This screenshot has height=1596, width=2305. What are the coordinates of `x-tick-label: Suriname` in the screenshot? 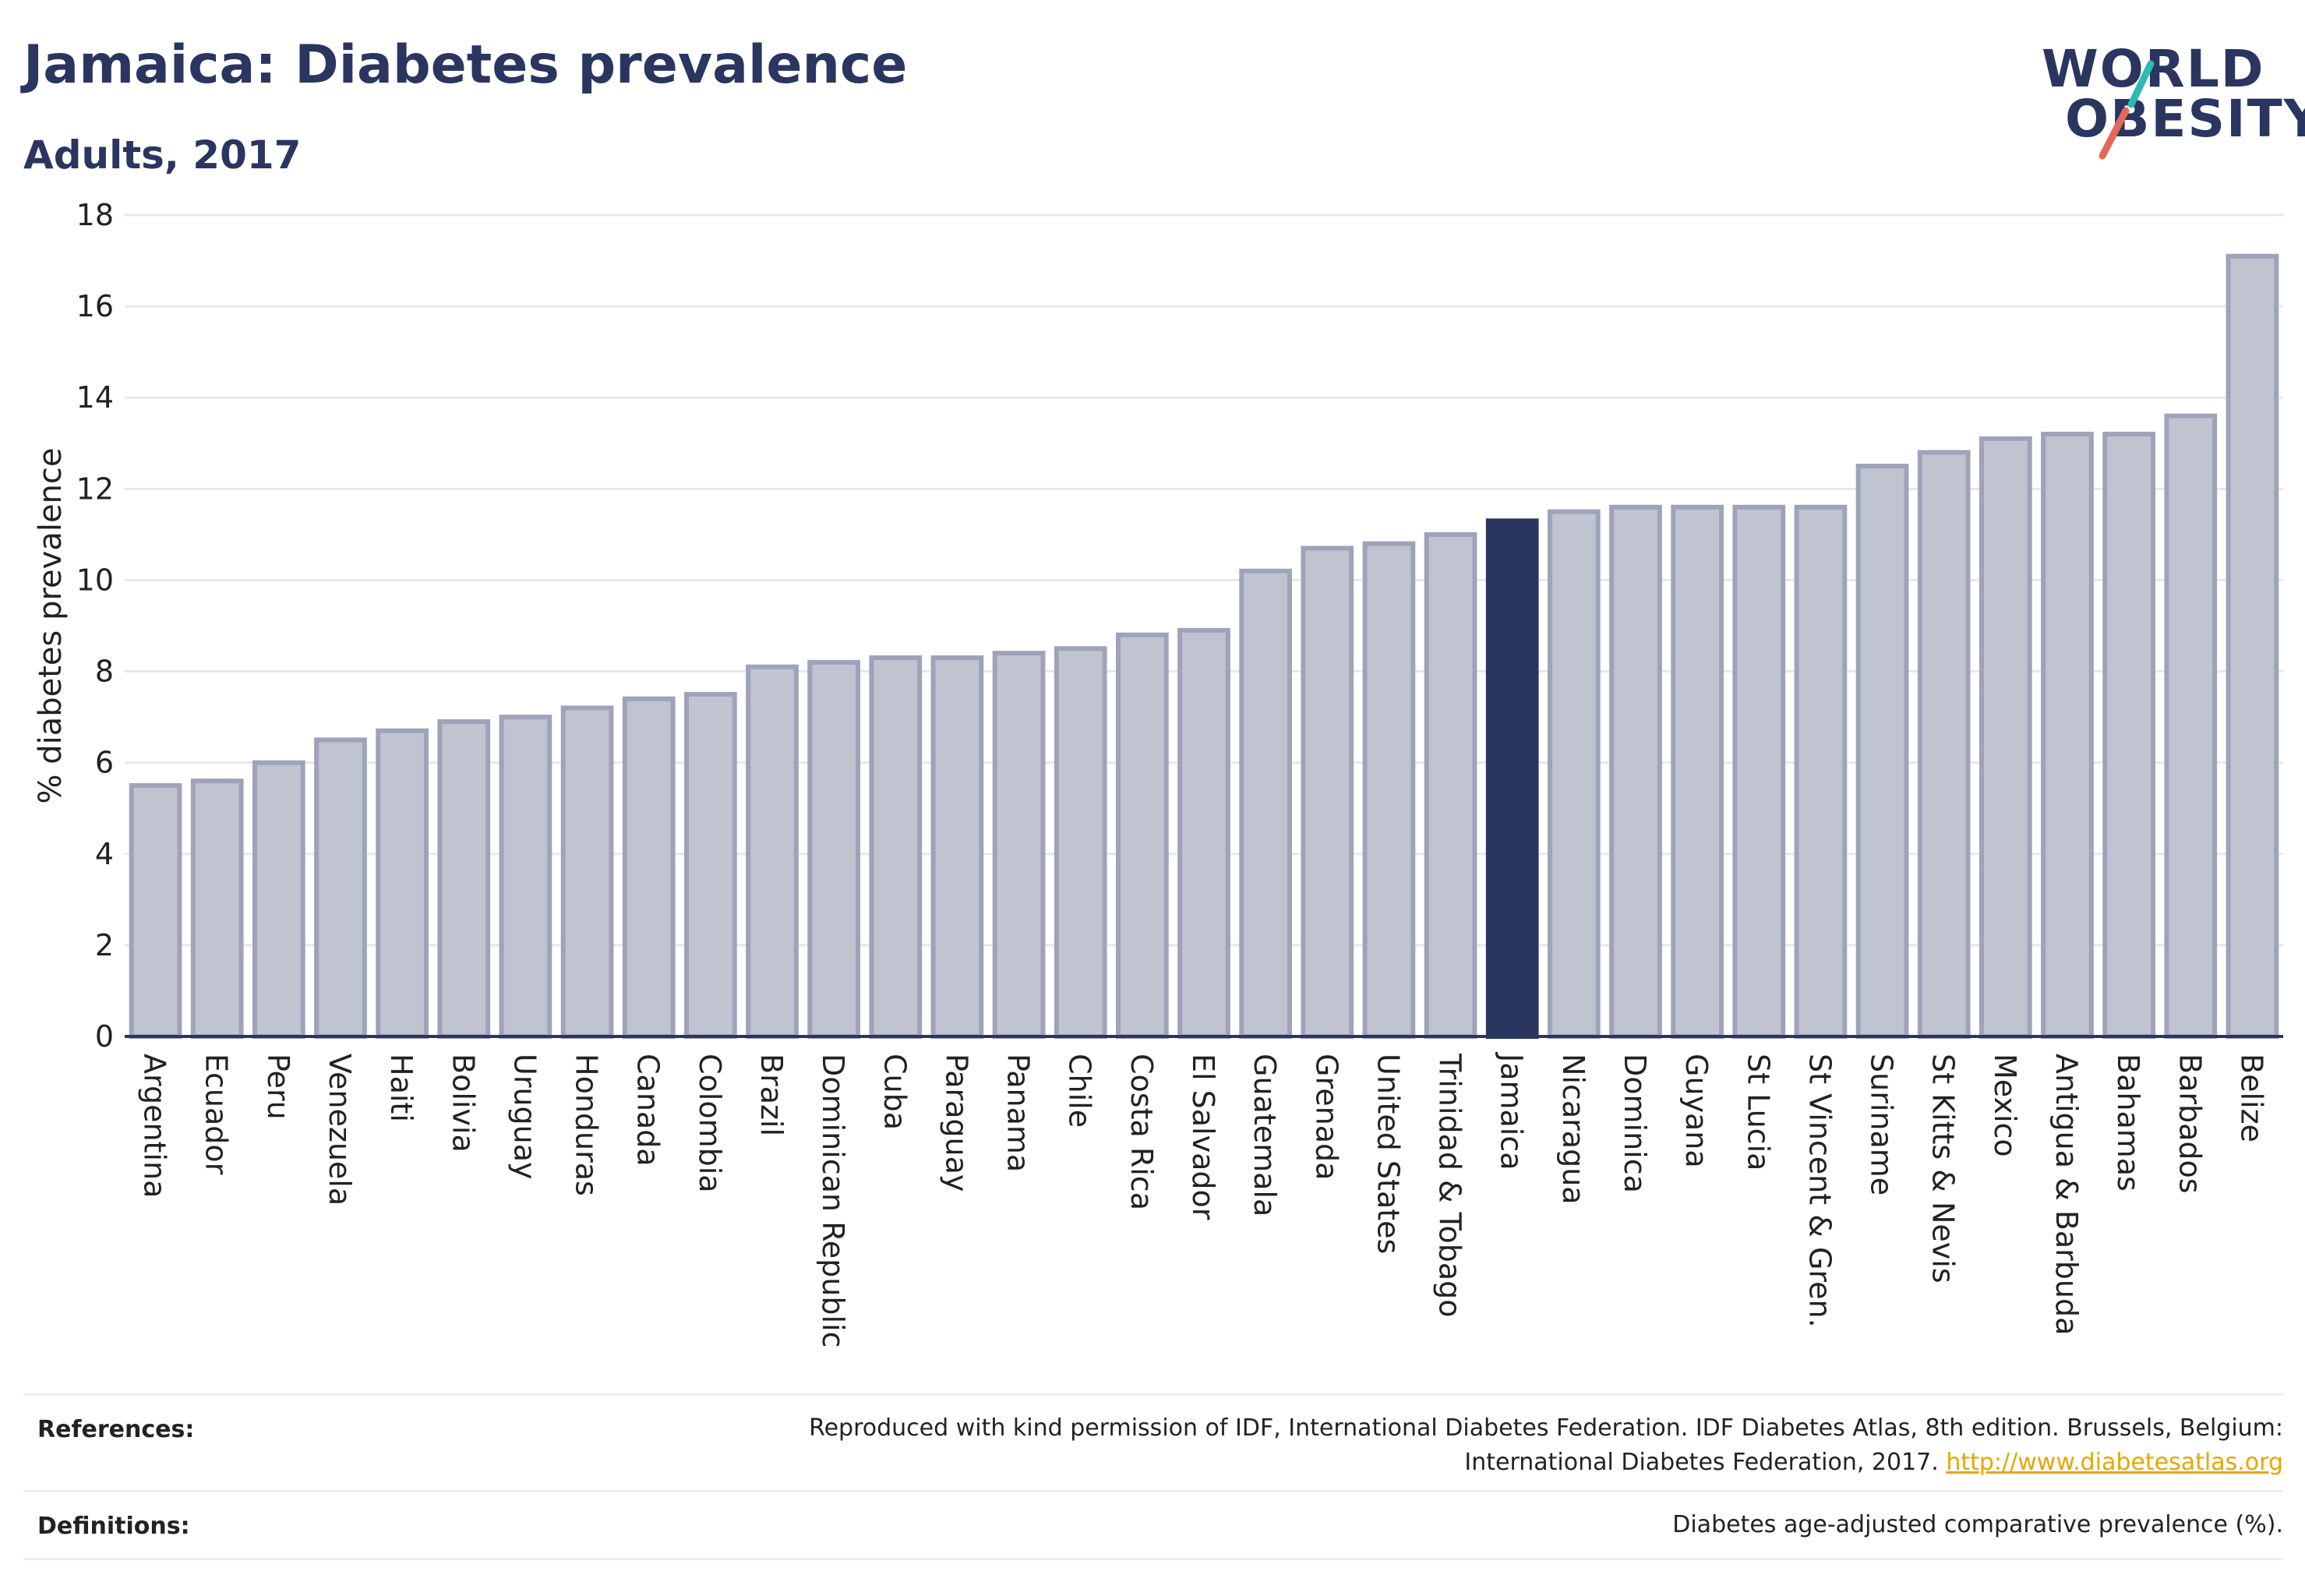 It's located at (1882, 1124).